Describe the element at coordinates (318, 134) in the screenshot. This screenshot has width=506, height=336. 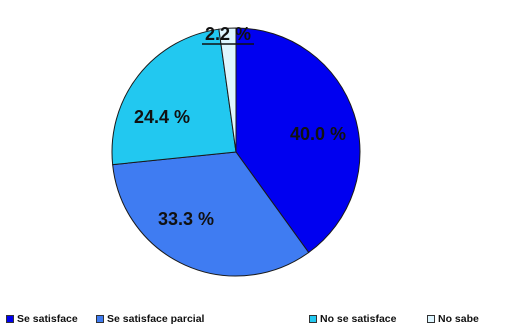
I see `data-label-se-satisface: 40.0 %` at that location.